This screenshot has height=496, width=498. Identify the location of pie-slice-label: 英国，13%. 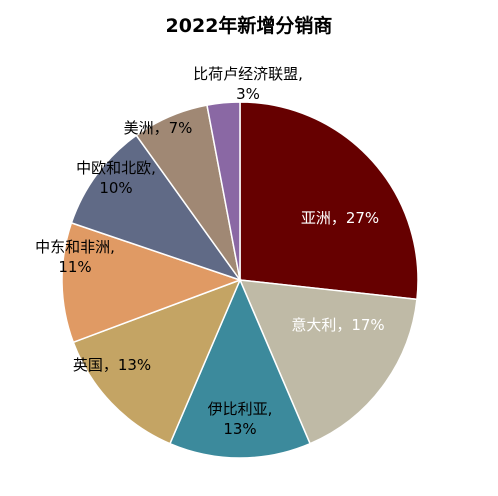
(112, 365).